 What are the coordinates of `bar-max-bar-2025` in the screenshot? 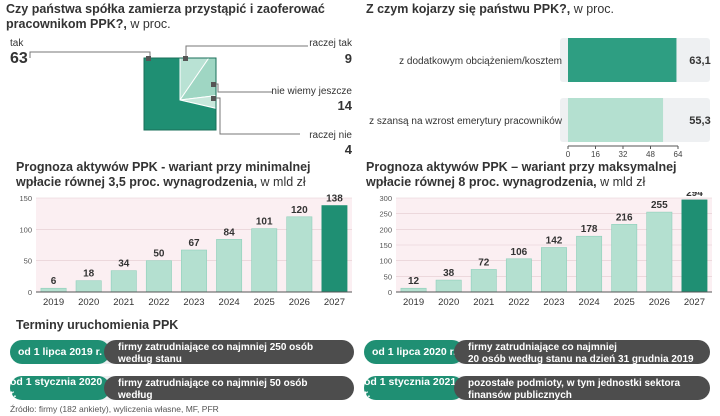 It's located at (624, 258).